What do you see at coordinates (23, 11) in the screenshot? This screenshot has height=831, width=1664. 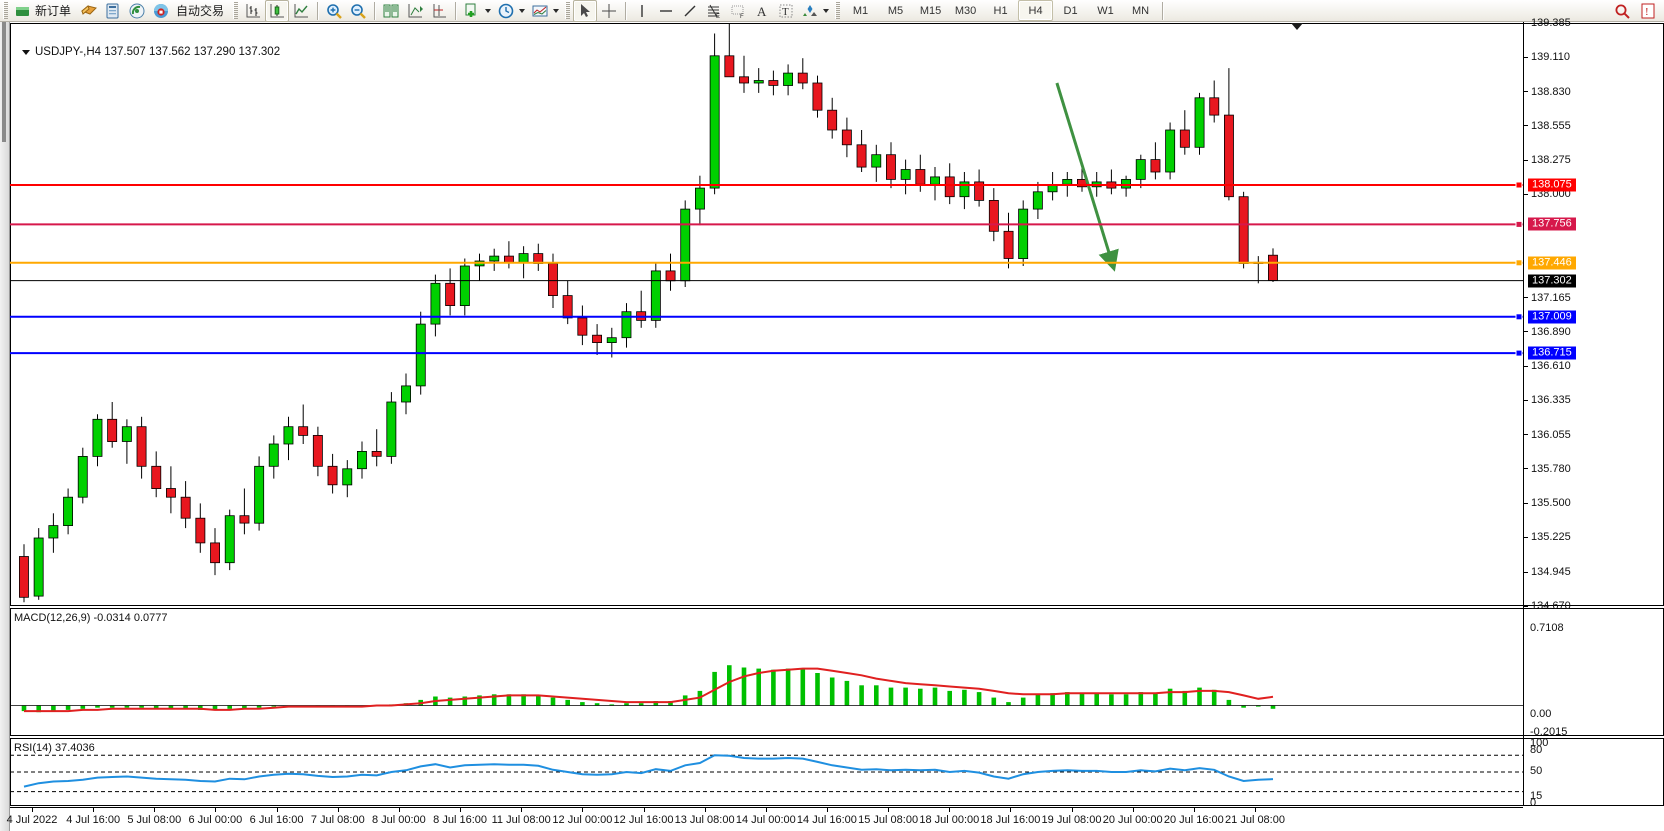 I see `new-order-icon` at bounding box center [23, 11].